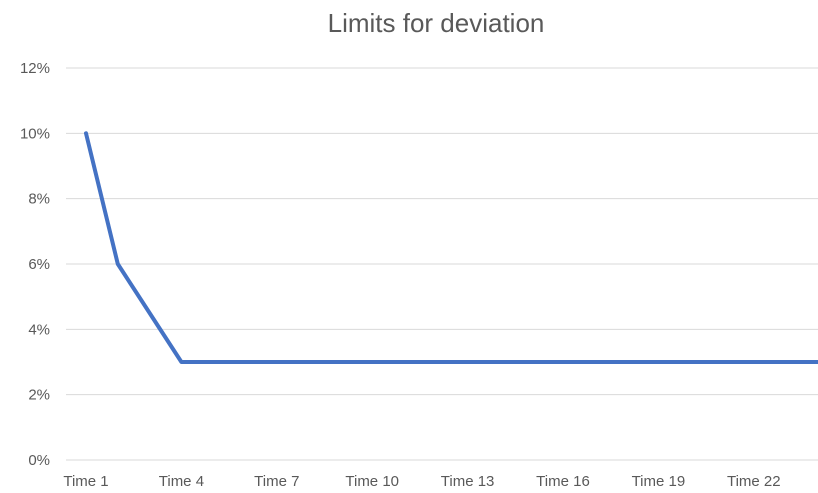  What do you see at coordinates (39, 199) in the screenshot?
I see `y-tick-label: 8%` at bounding box center [39, 199].